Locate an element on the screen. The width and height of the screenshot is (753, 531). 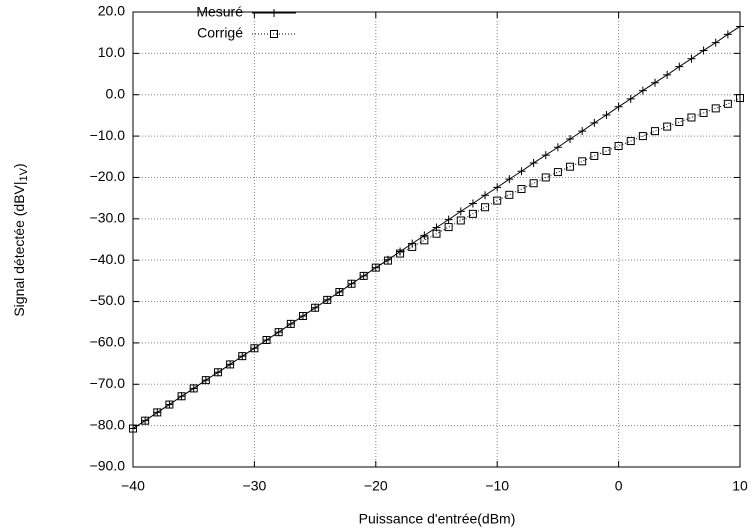
y-tick-label: −90.0 is located at coordinates (108, 466).